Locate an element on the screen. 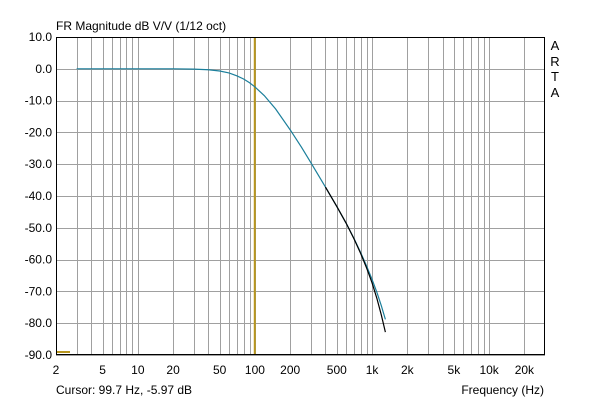  series-line is located at coordinates (355, 259).